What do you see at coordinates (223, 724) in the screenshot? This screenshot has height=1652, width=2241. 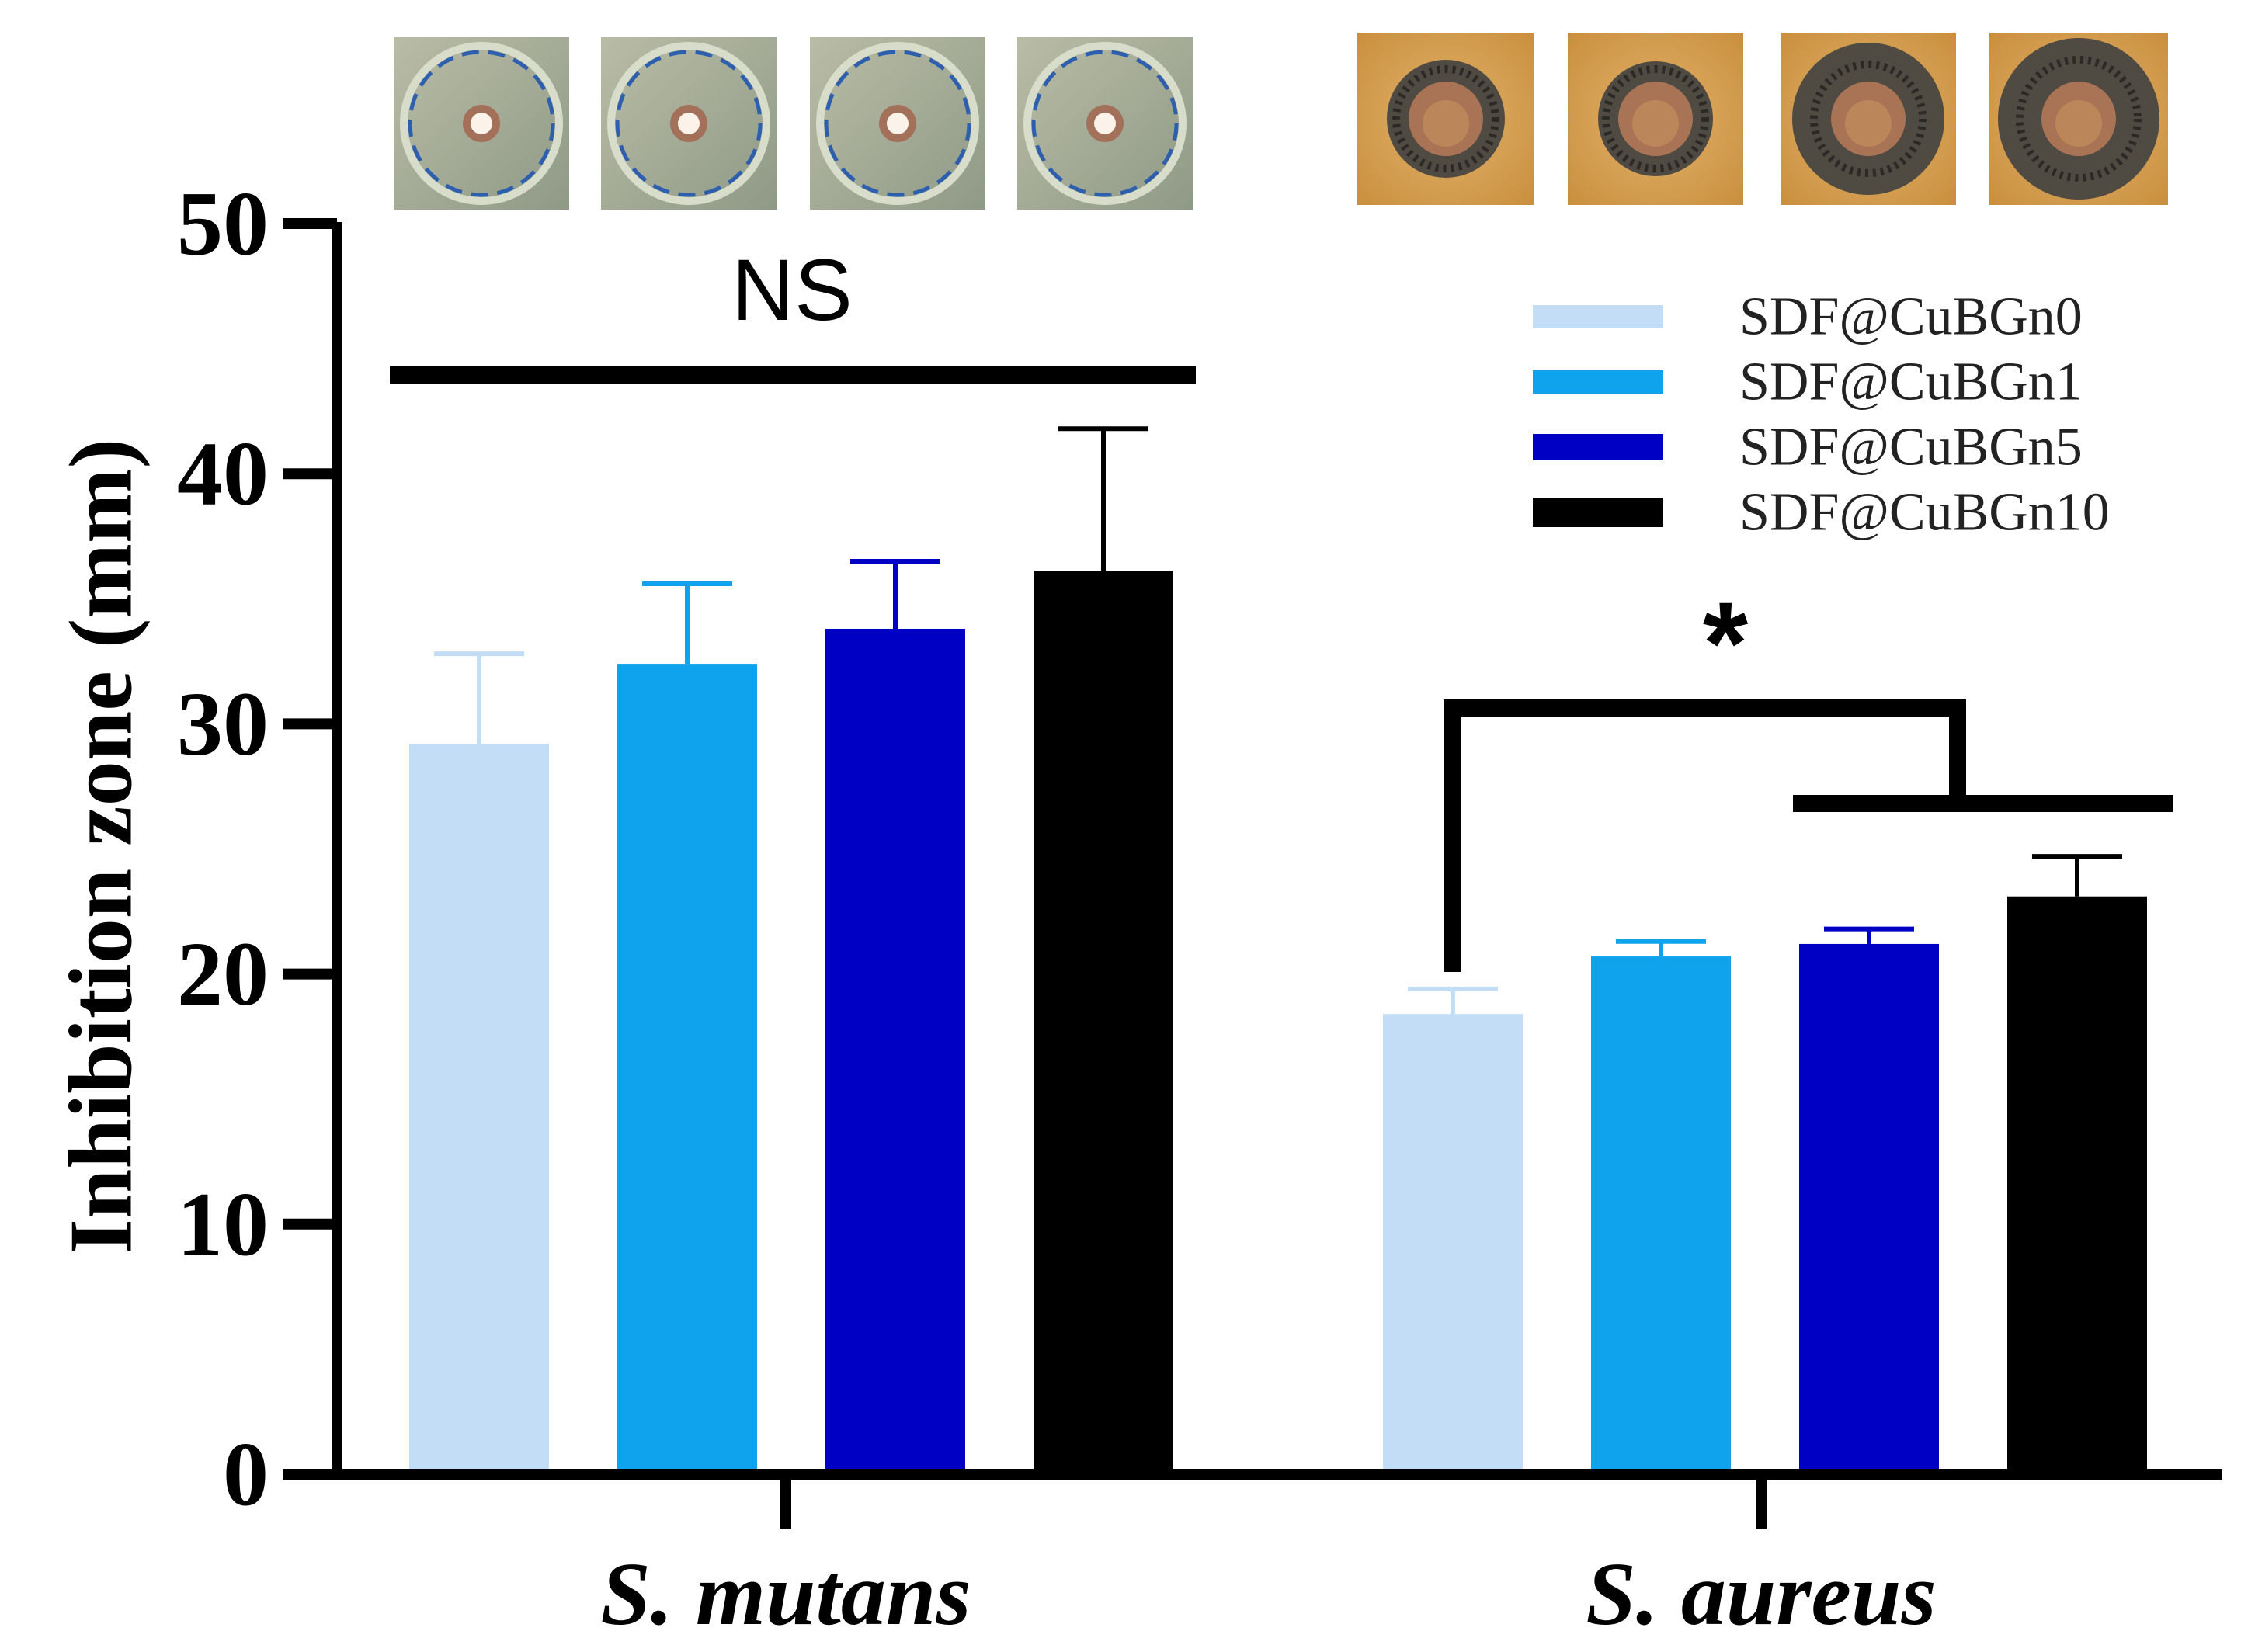 I see `y-tick-label: 30` at bounding box center [223, 724].